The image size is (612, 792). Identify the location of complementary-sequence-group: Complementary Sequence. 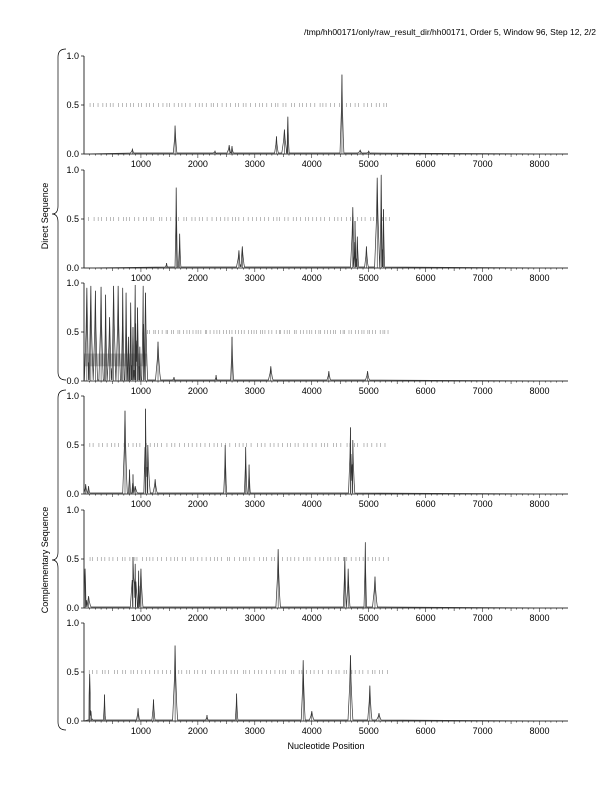
(53, 560).